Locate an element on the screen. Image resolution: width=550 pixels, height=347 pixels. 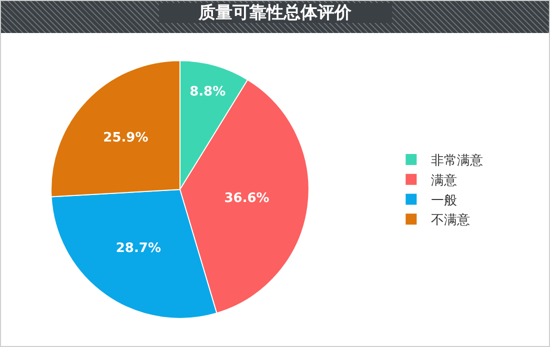
legend-label: 一般 is located at coordinates (444, 200).